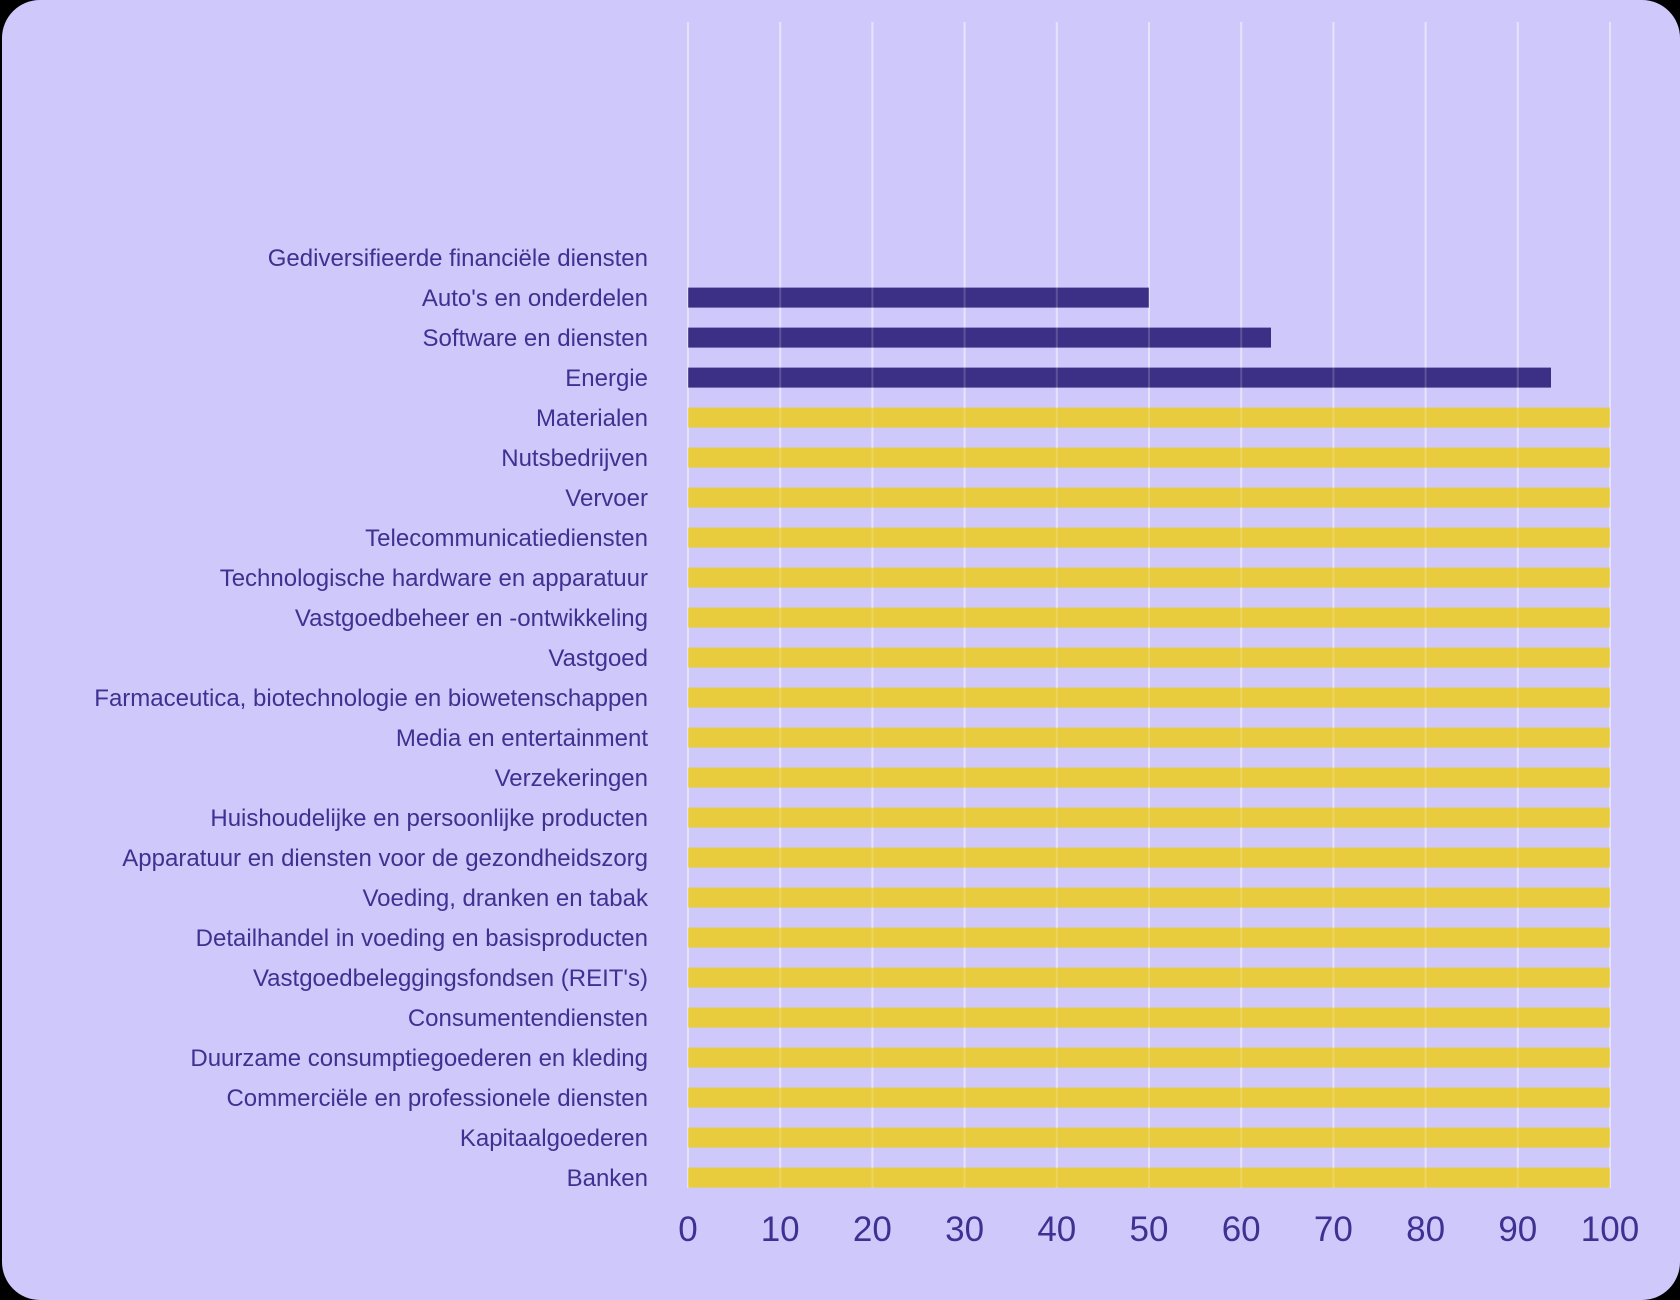 This screenshot has height=1300, width=1680. I want to click on svg-text:Commerciële en professionele d: Commerciële en professionele diensten, so click(437, 1098).